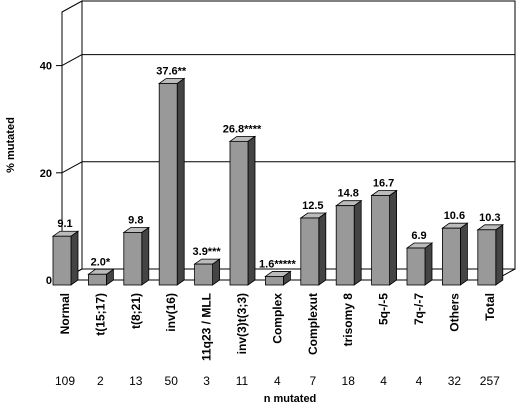 This screenshot has width=520, height=408. Describe the element at coordinates (171, 71) in the screenshot. I see `value-label: 37.6**` at that location.